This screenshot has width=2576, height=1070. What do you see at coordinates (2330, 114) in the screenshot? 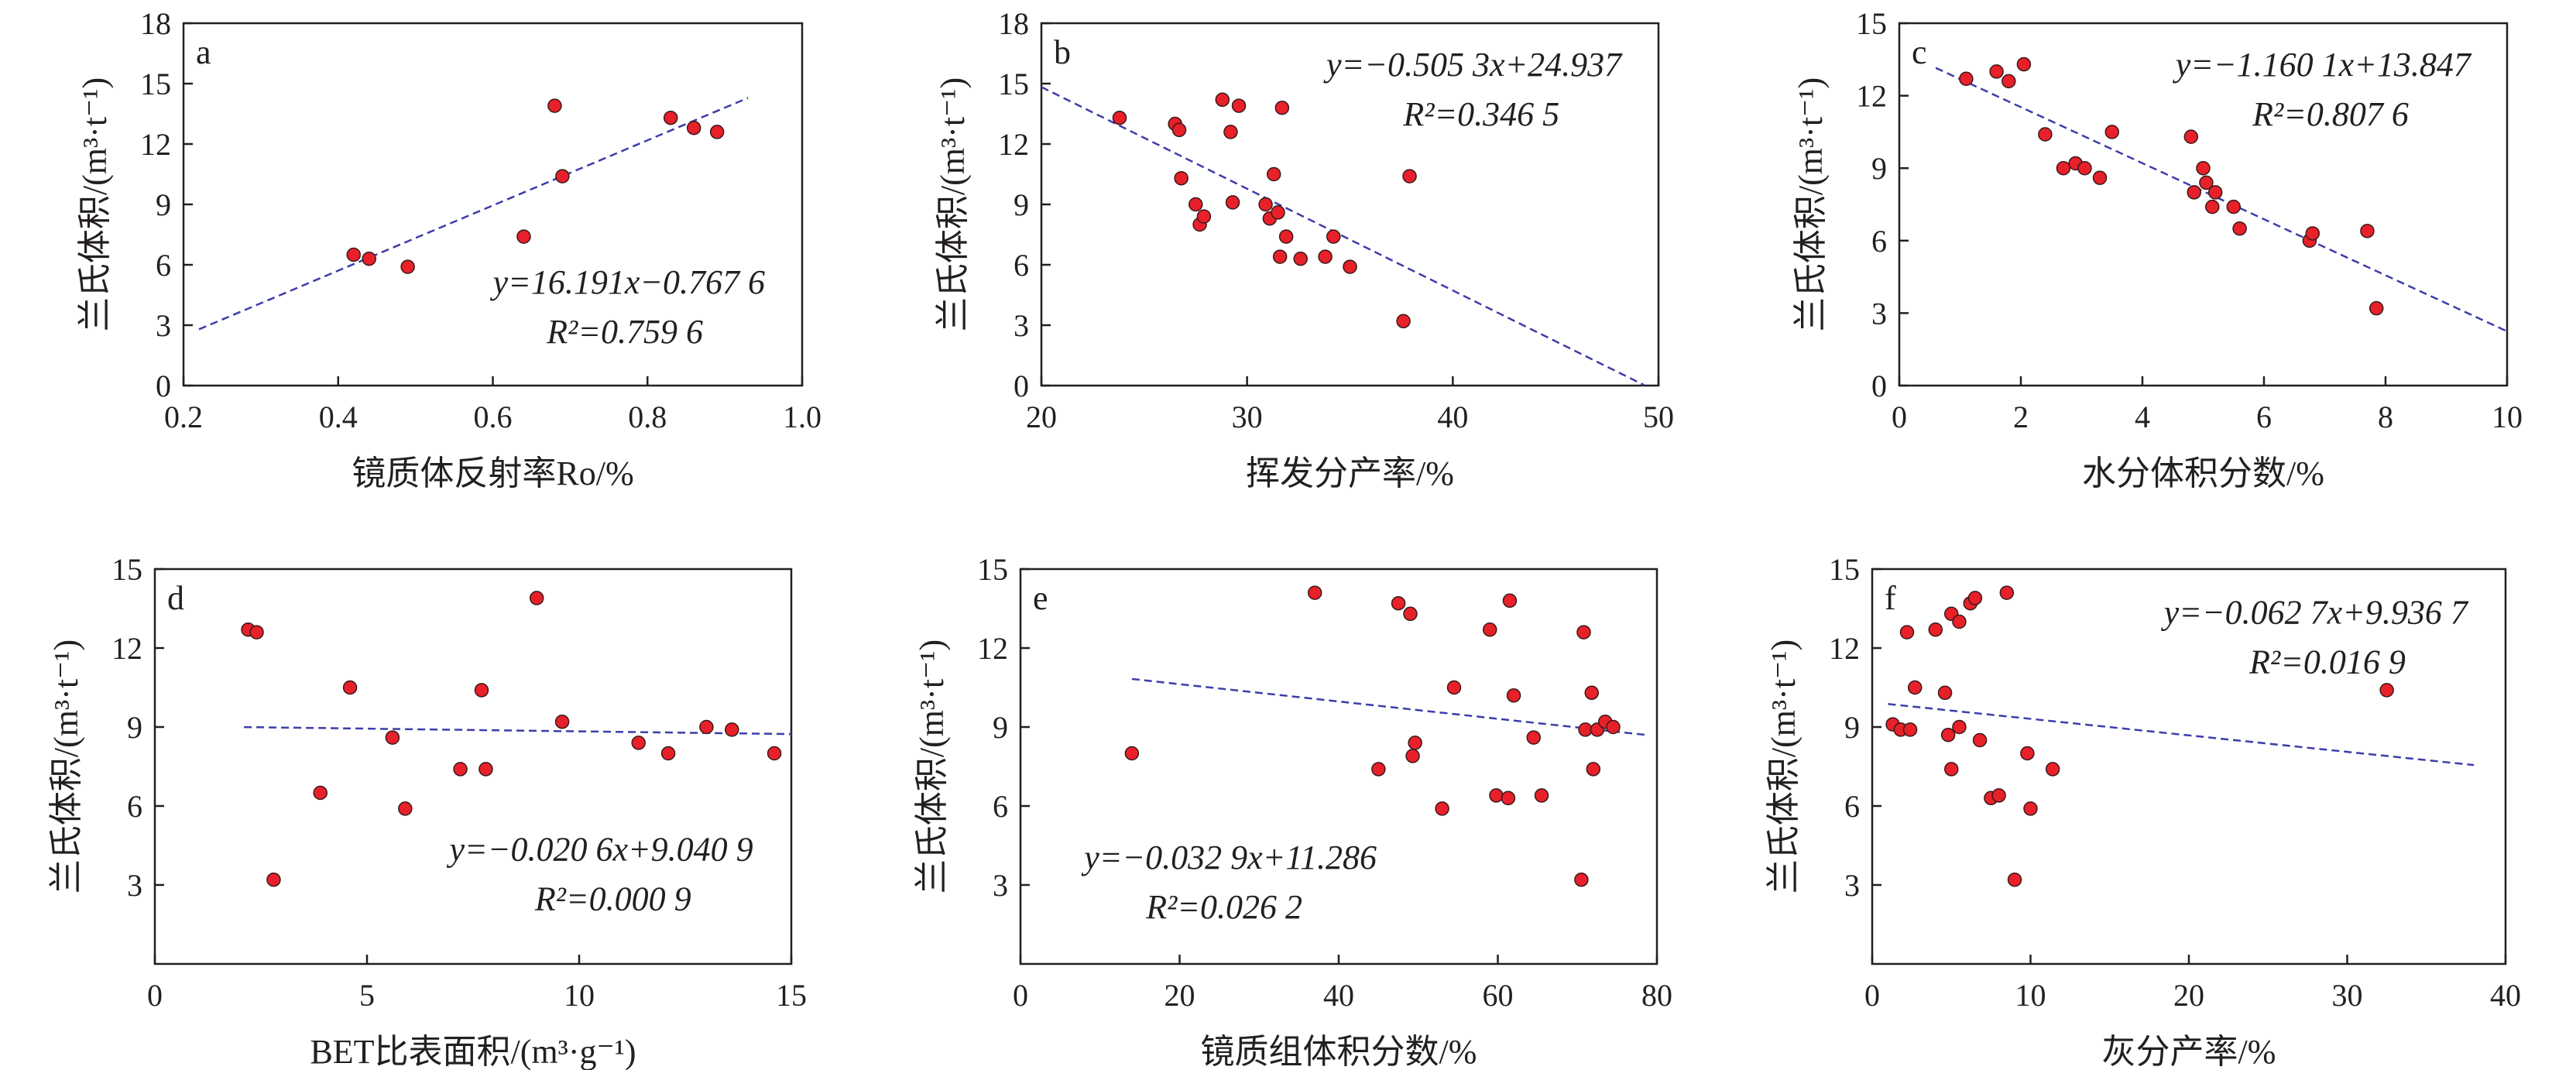
I see `r-squared: R²=0.807 6` at bounding box center [2330, 114].